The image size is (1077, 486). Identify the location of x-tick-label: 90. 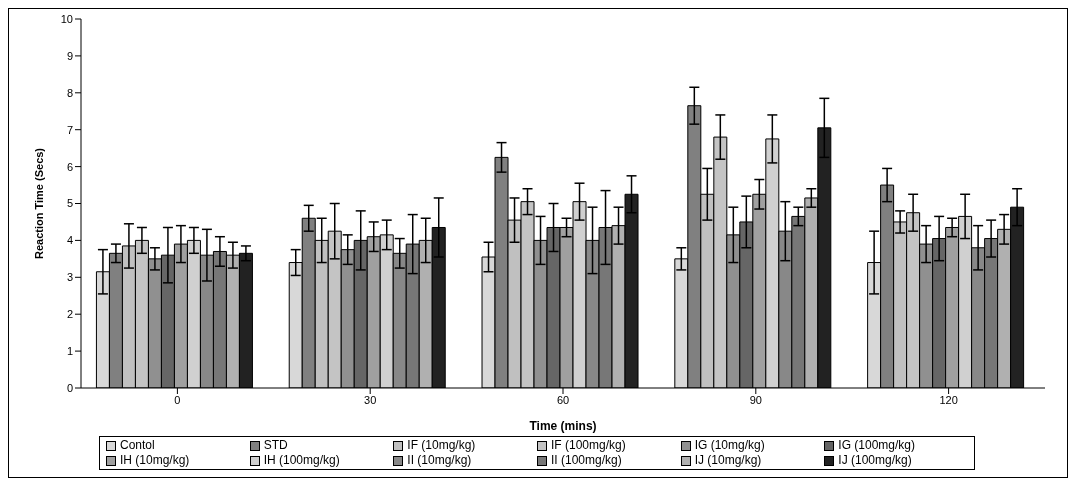
(755, 399).